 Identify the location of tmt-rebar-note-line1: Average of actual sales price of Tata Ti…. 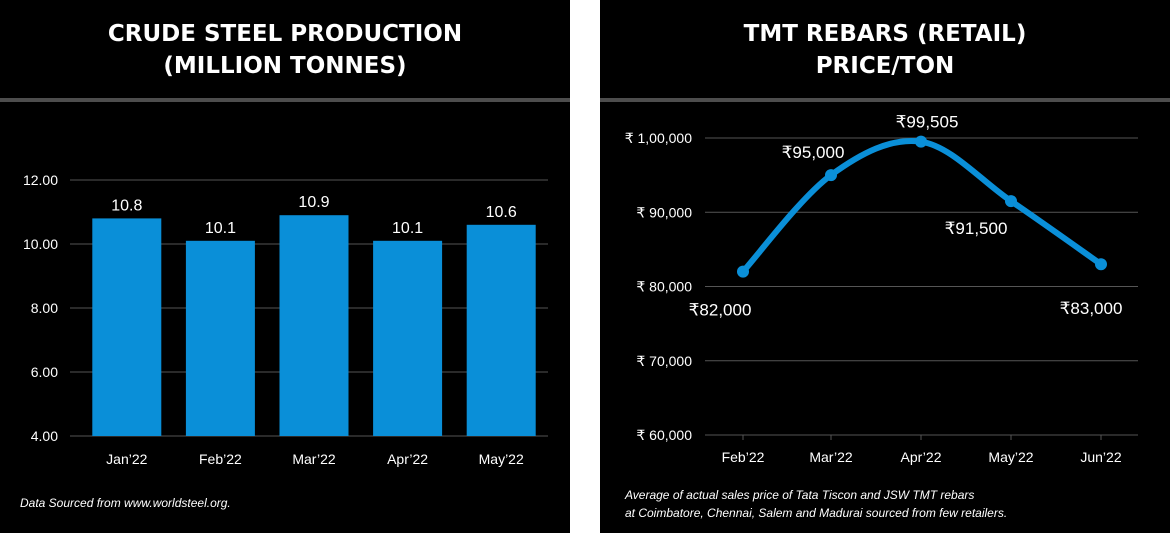
(800, 495).